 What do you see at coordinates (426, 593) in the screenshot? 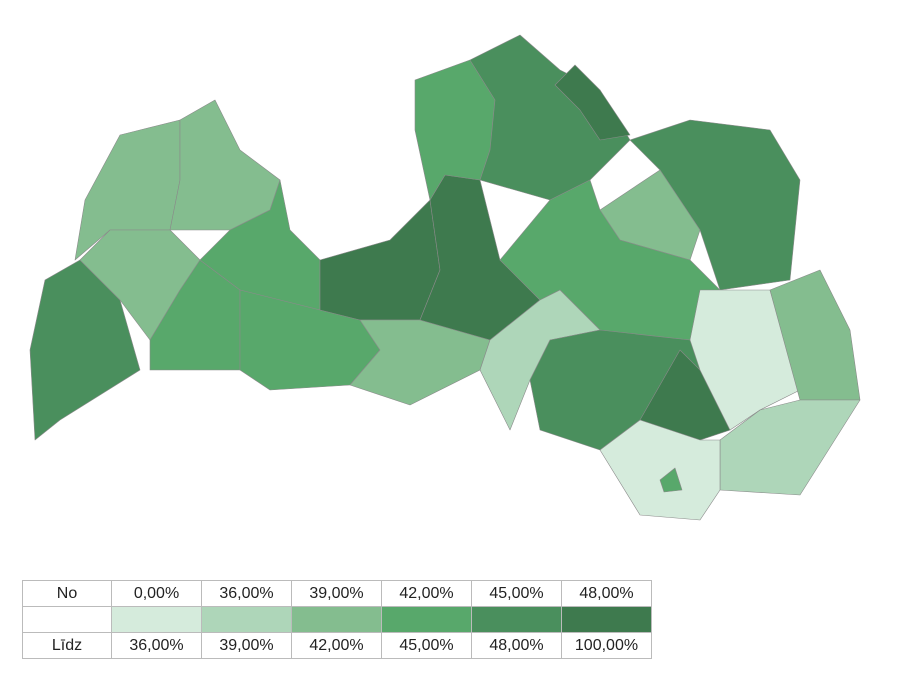
I see `legend-from: 42,00%` at bounding box center [426, 593].